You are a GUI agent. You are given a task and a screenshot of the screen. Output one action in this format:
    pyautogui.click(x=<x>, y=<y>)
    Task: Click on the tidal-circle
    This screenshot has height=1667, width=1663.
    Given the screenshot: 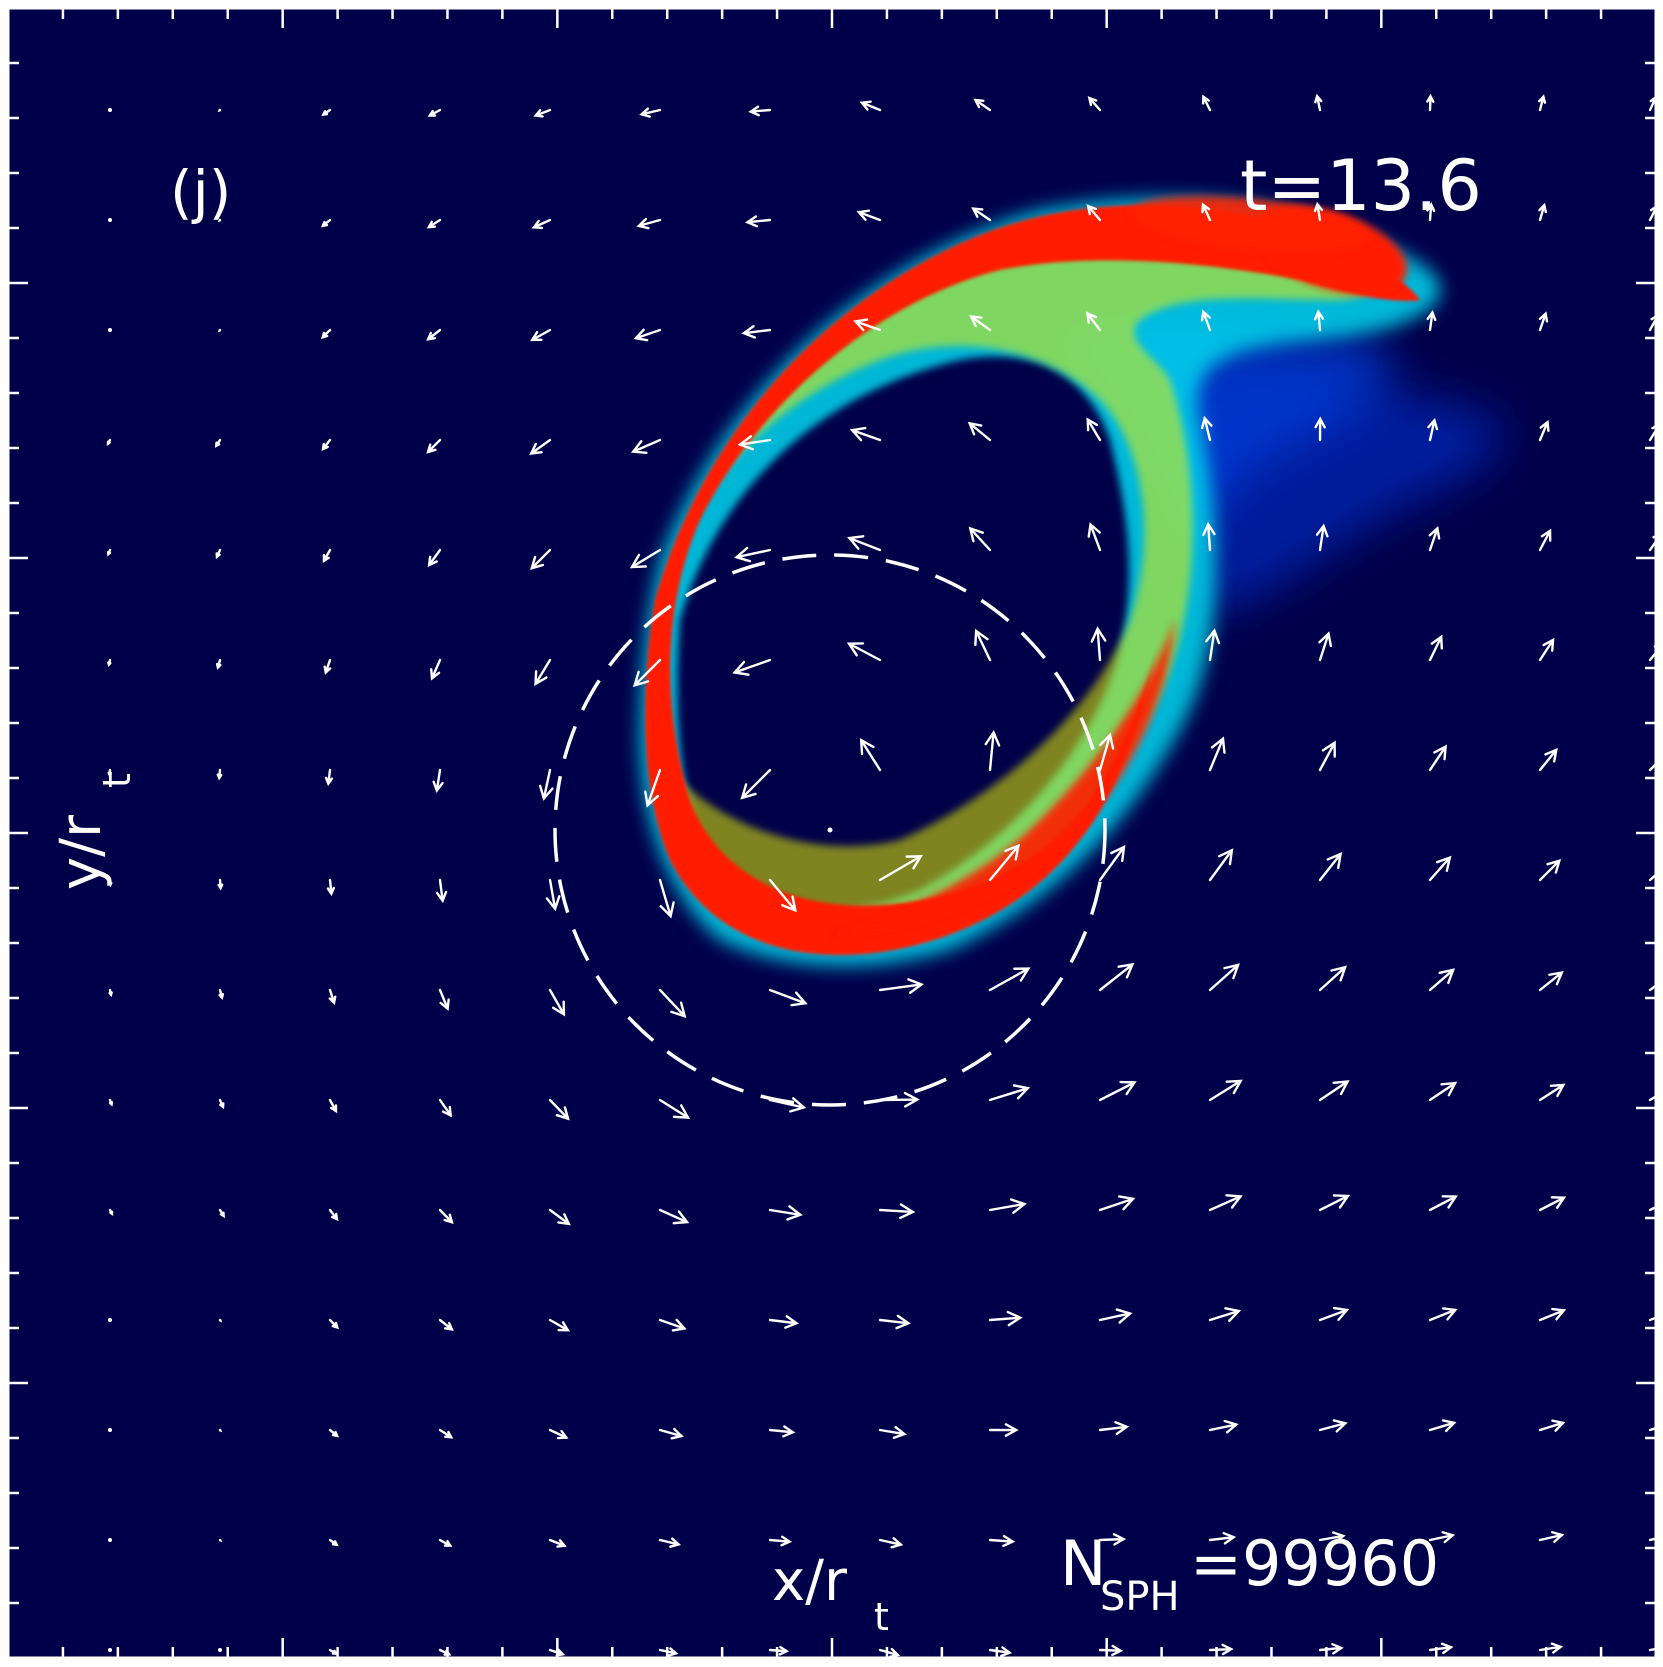 What is the action you would take?
    pyautogui.click(x=830, y=830)
    